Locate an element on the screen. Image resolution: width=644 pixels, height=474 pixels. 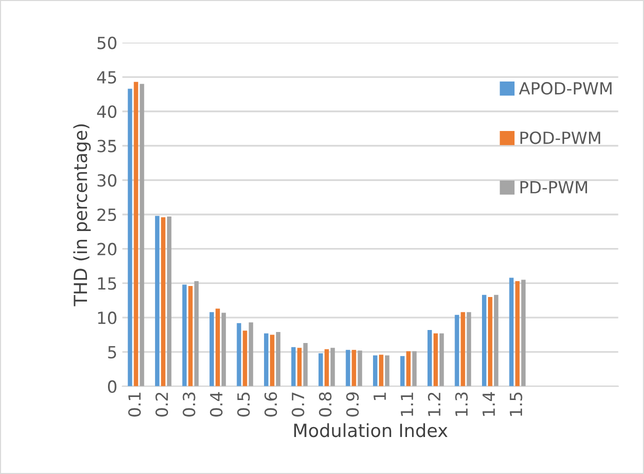
y-tick-label: 30 is located at coordinates (107, 180).